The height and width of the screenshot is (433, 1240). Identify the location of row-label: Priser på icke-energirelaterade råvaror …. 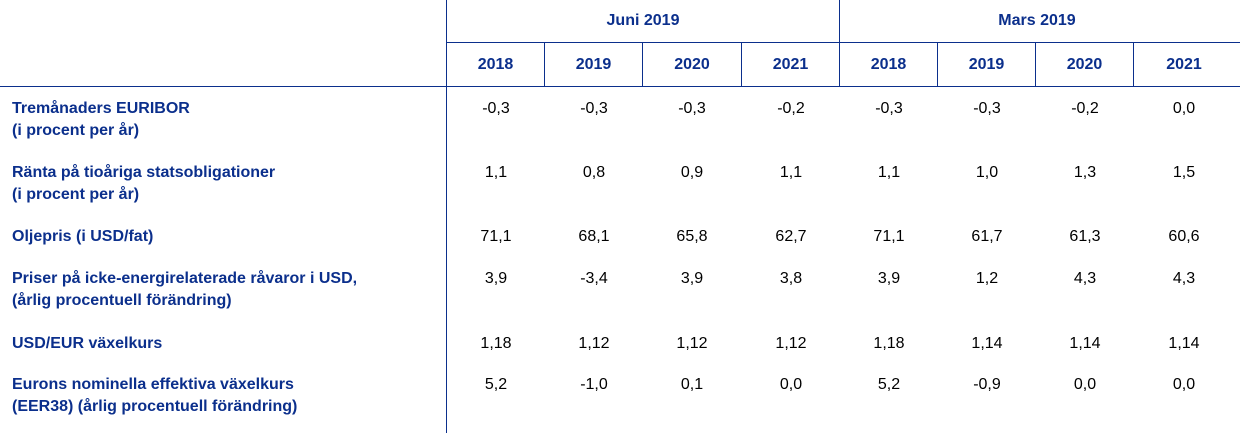
(185, 289).